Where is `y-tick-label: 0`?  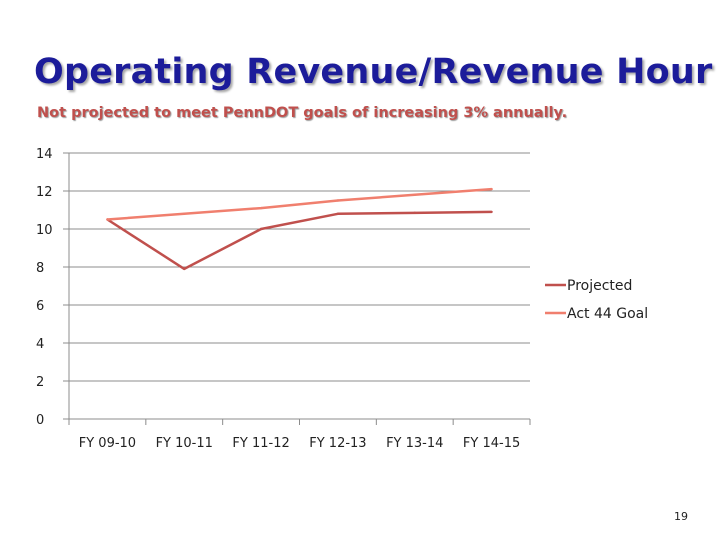
y-tick-label: 0 is located at coordinates (40, 420).